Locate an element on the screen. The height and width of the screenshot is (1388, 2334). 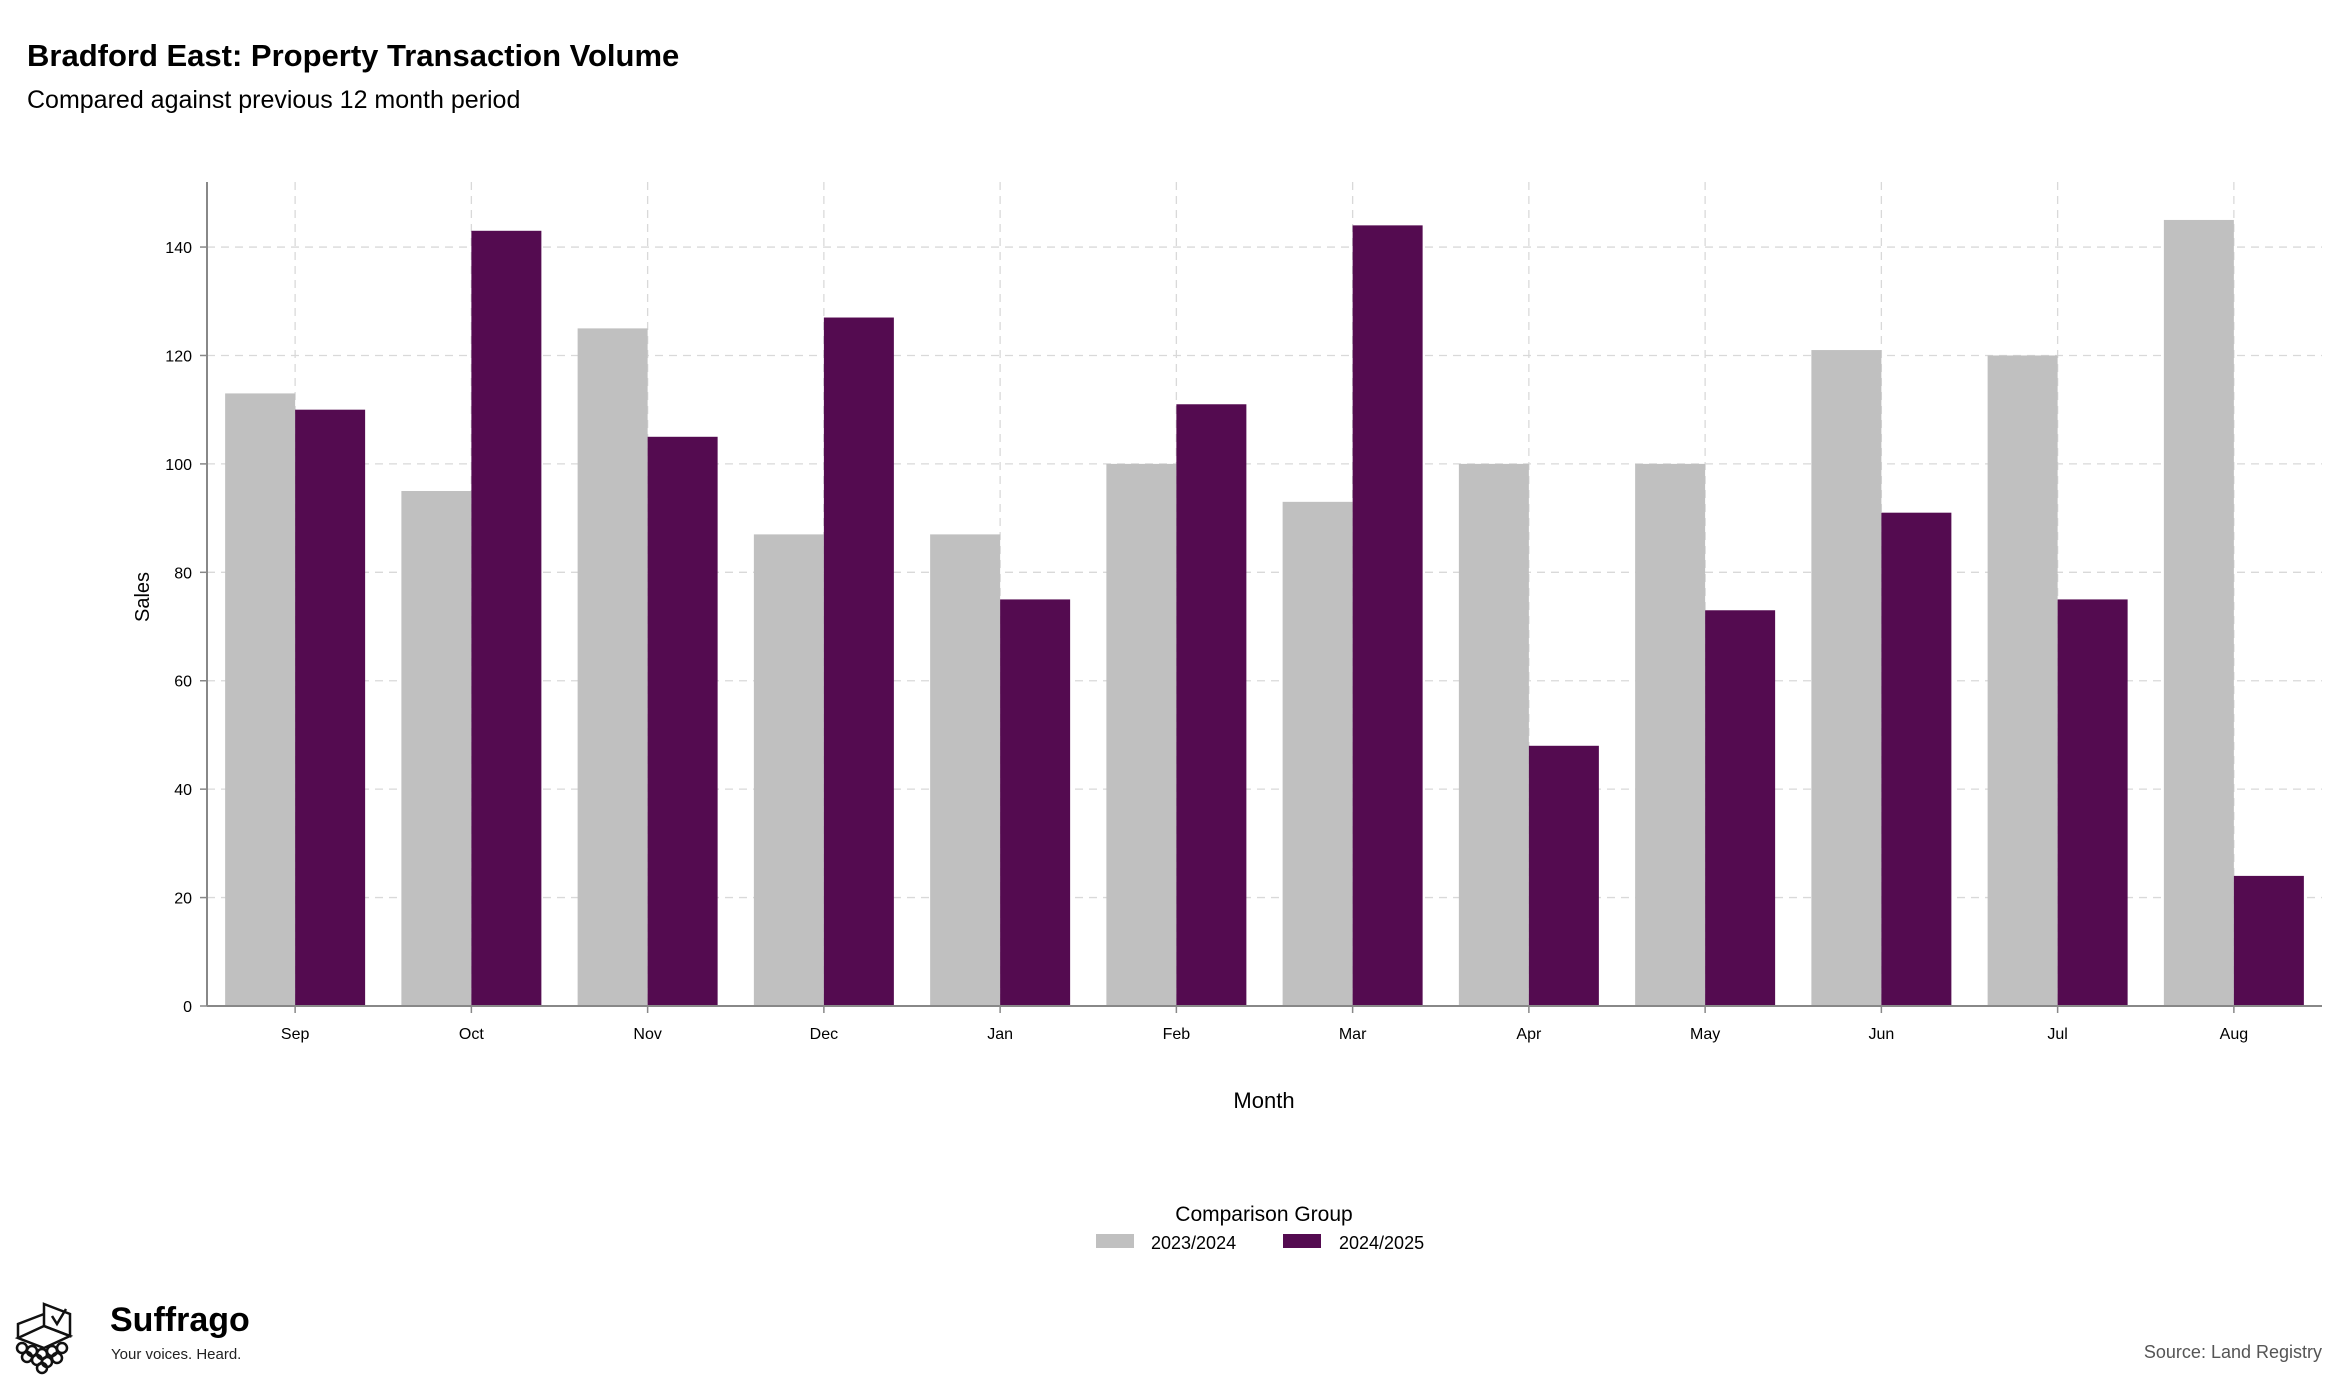
bar-2023-2024-mar is located at coordinates (1317, 753).